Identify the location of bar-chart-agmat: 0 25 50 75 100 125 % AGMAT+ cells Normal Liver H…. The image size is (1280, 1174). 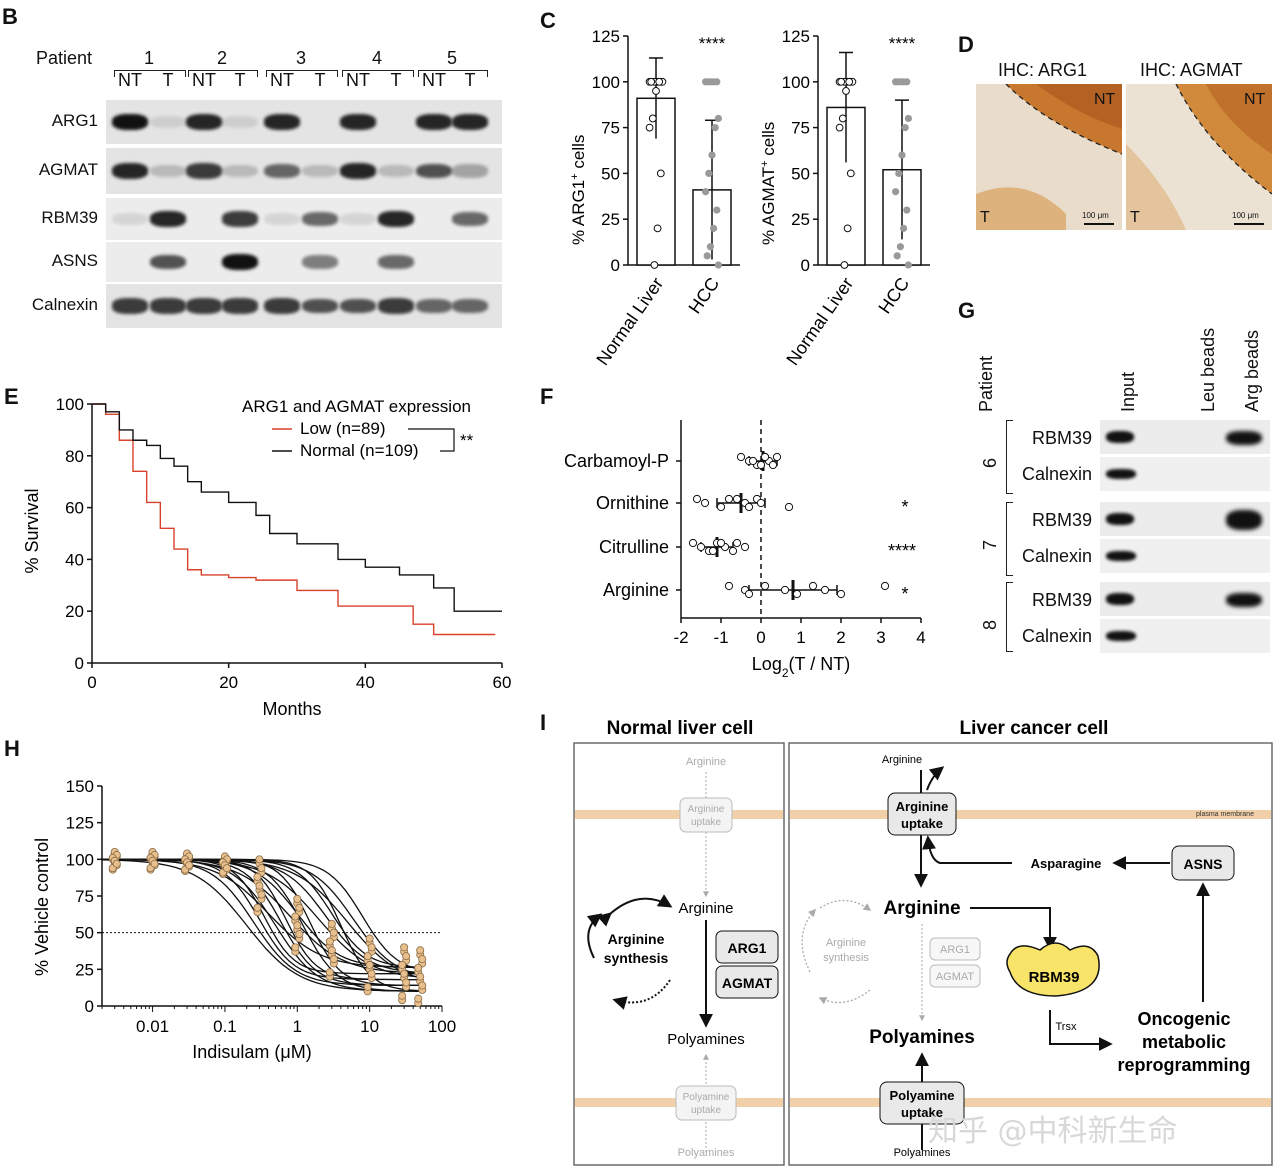
(844, 198).